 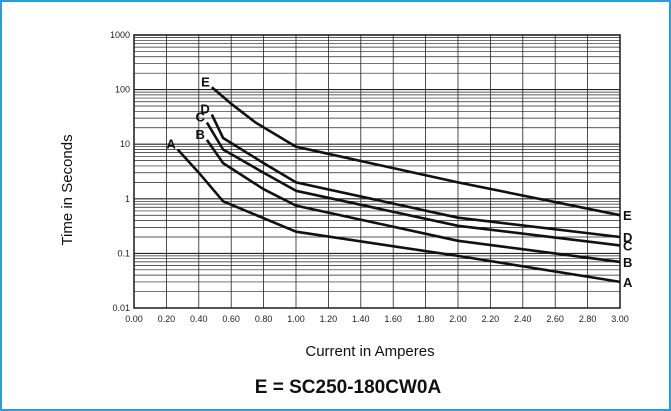 What do you see at coordinates (491, 319) in the screenshot?
I see `x-tick-label: 2.20` at bounding box center [491, 319].